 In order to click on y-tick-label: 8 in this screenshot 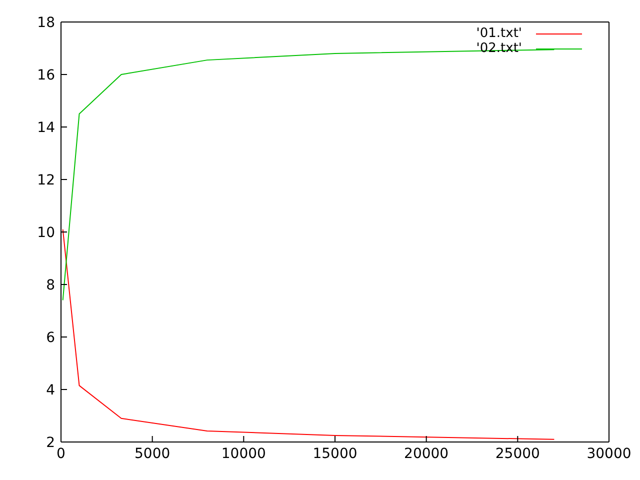, I will do `click(50, 285)`.